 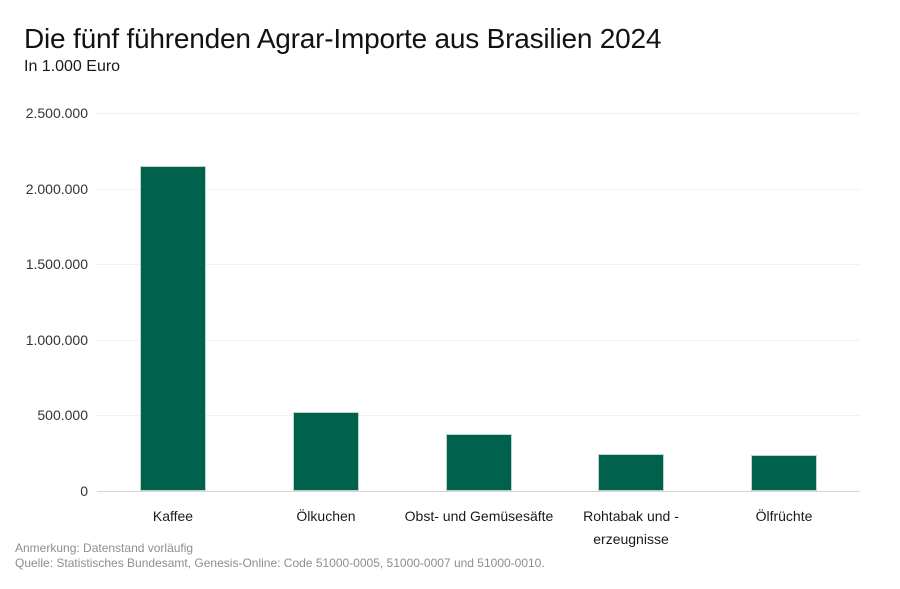 What do you see at coordinates (72, 66) in the screenshot?
I see `chart-subtitle: In 1.000 Euro` at bounding box center [72, 66].